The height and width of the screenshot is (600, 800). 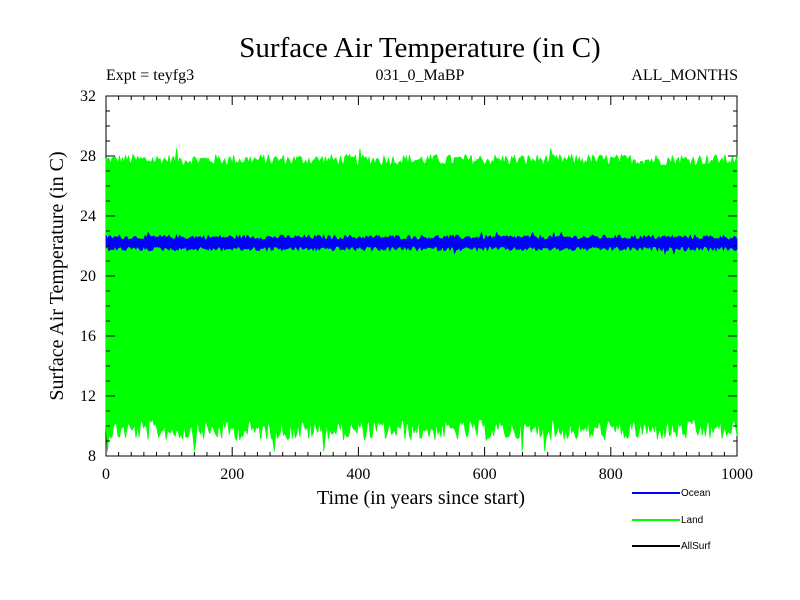 I want to click on series-ocean, so click(x=421, y=243).